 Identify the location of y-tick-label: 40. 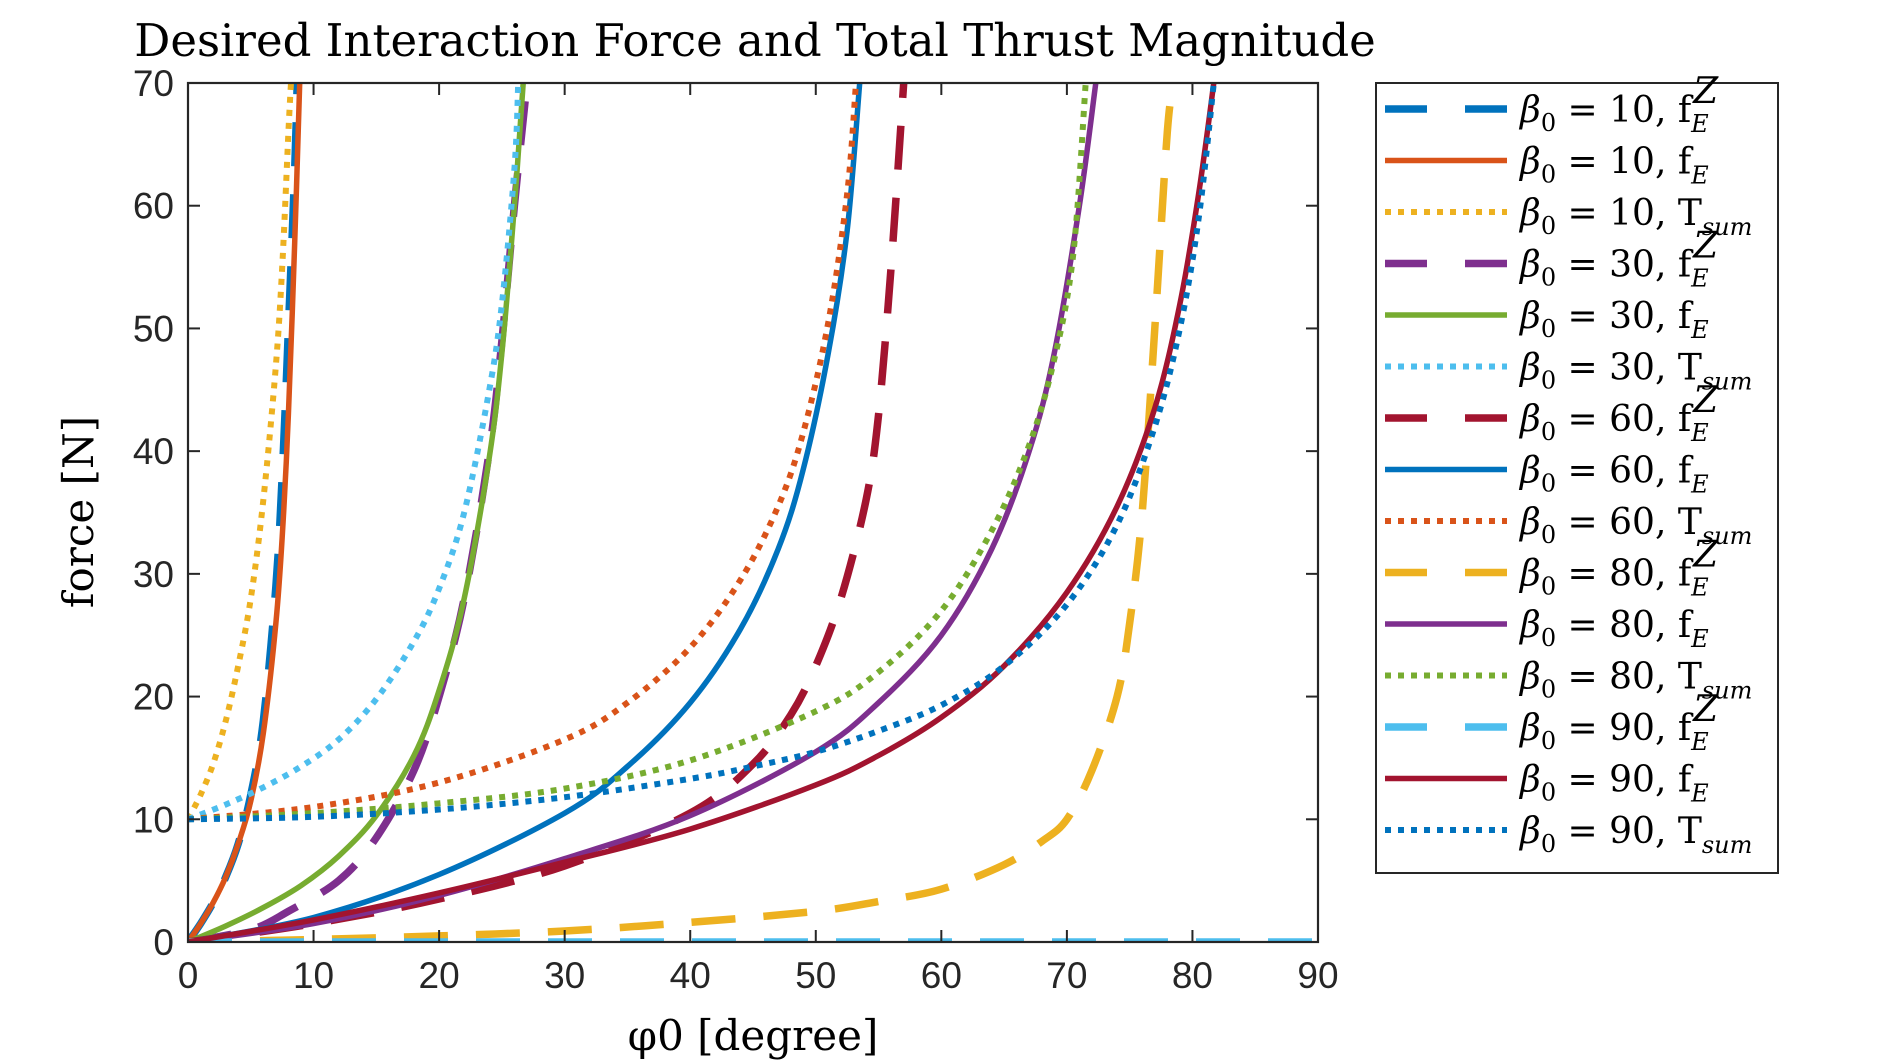
(153, 451).